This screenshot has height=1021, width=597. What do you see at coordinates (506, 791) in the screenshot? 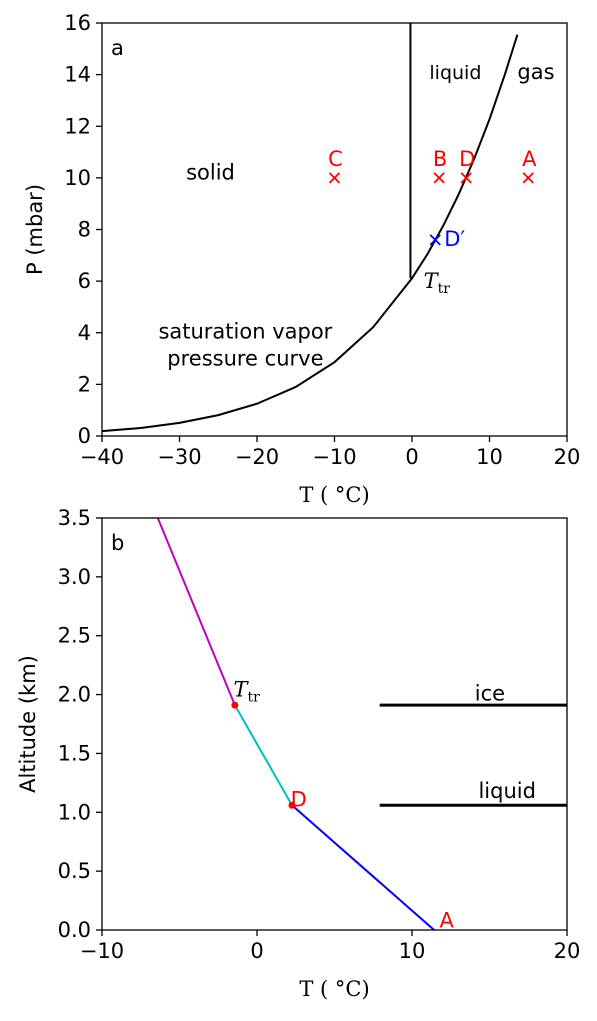
I see `level-label-liquid: liquid` at bounding box center [506, 791].